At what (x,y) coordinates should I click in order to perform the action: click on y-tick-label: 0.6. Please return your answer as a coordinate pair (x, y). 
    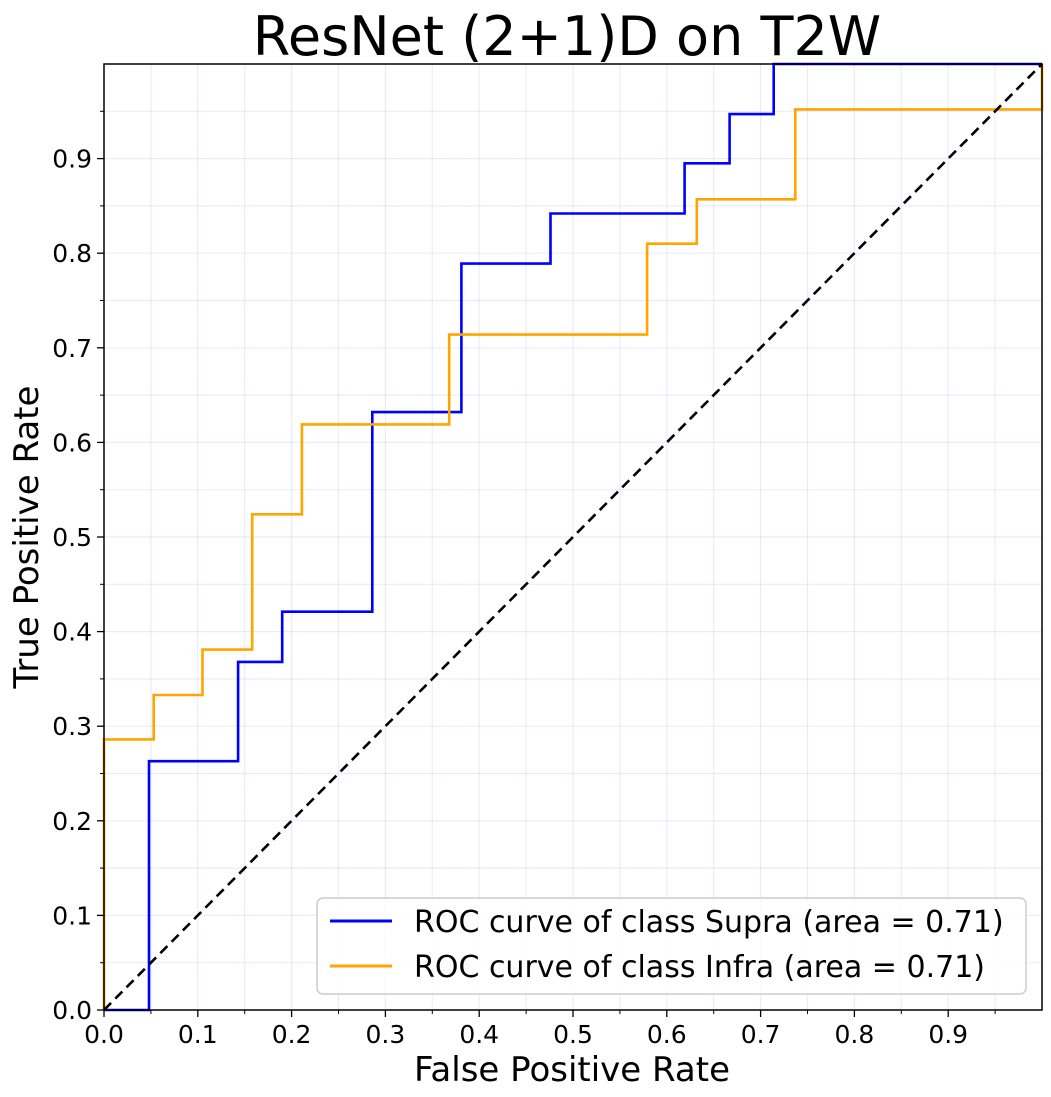
    Looking at the image, I should click on (72, 442).